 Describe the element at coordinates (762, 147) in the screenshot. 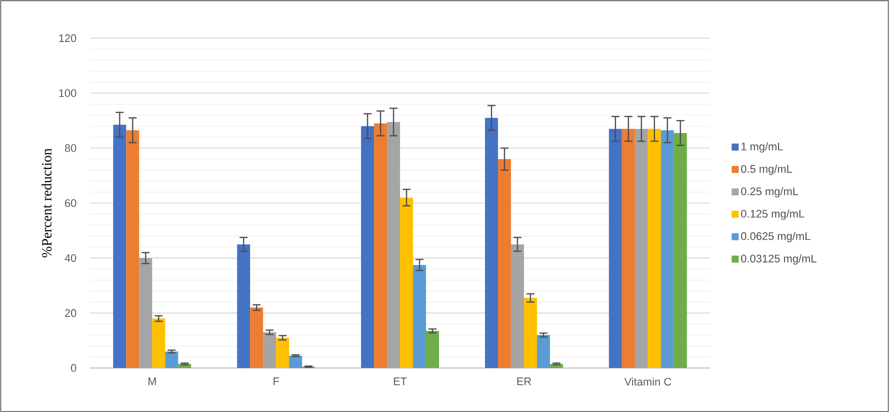

I see `legend-label: 1 mg/mL` at that location.